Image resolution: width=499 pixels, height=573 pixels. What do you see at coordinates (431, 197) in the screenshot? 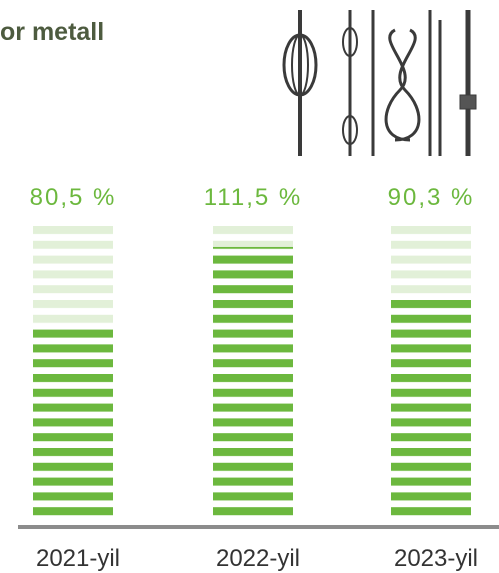
I see `value-label: 90,3 %` at bounding box center [431, 197].